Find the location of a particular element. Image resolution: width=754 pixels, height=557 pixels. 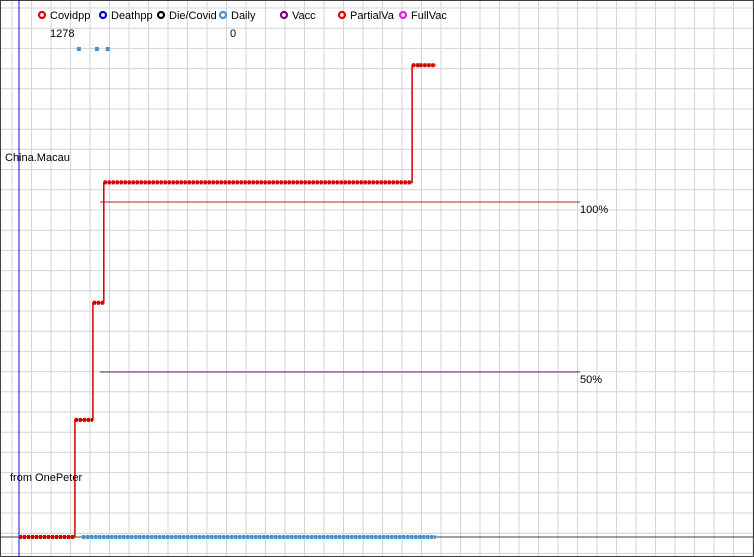

legend-marker-deathpp is located at coordinates (103, 15).